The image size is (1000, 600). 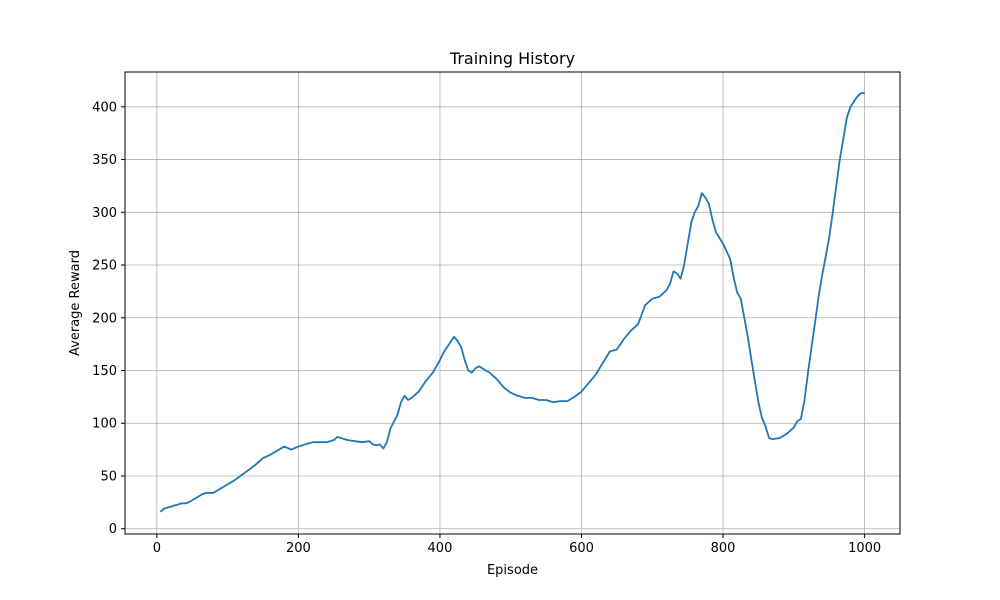 I want to click on x-tick-label: 200, so click(x=298, y=548).